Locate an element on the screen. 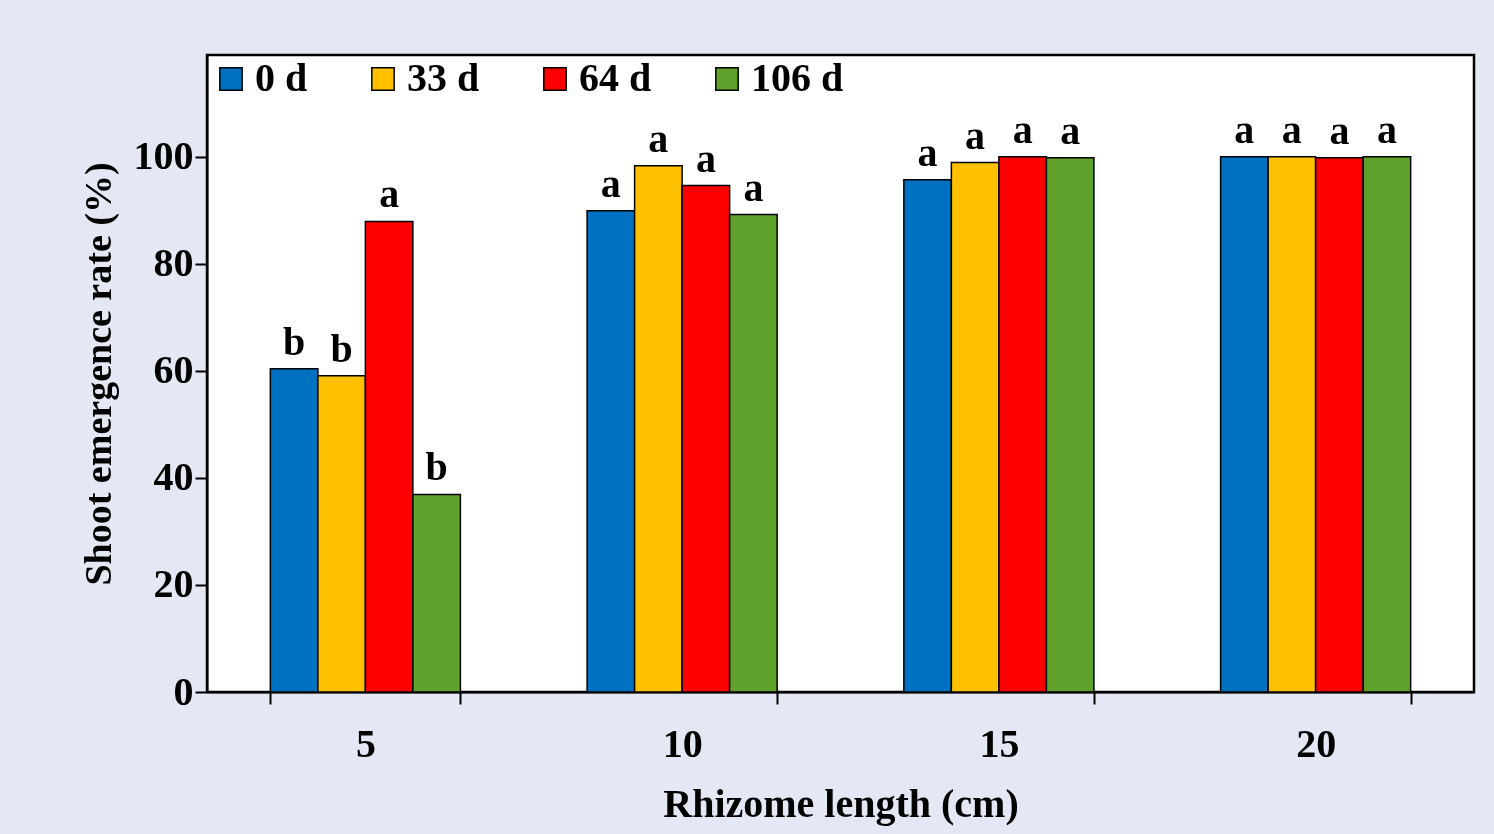 The width and height of the screenshot is (1494, 834). x-tick-label: 15 is located at coordinates (999, 743).